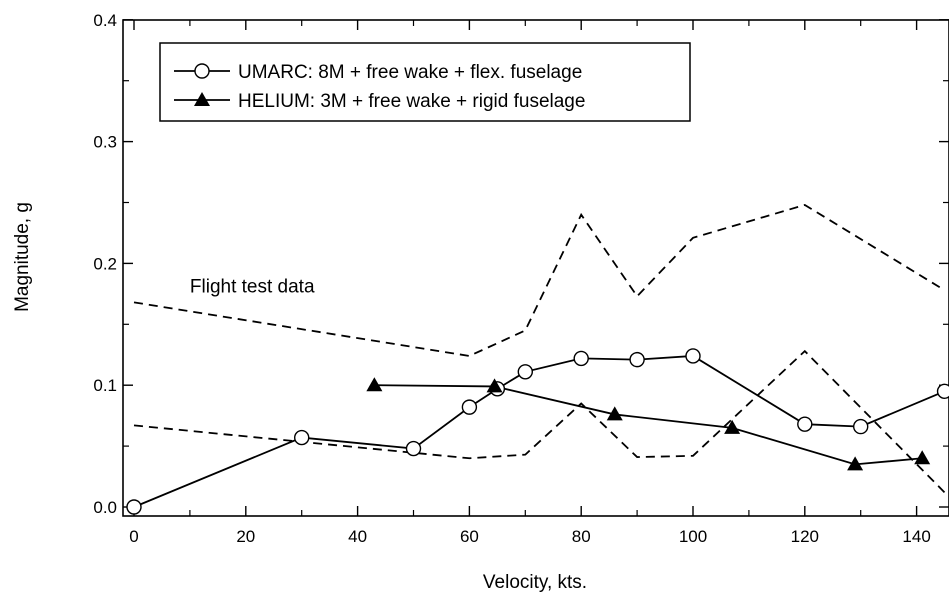  Describe the element at coordinates (22, 257) in the screenshot. I see `y-axis-label: Magnitude, g` at that location.